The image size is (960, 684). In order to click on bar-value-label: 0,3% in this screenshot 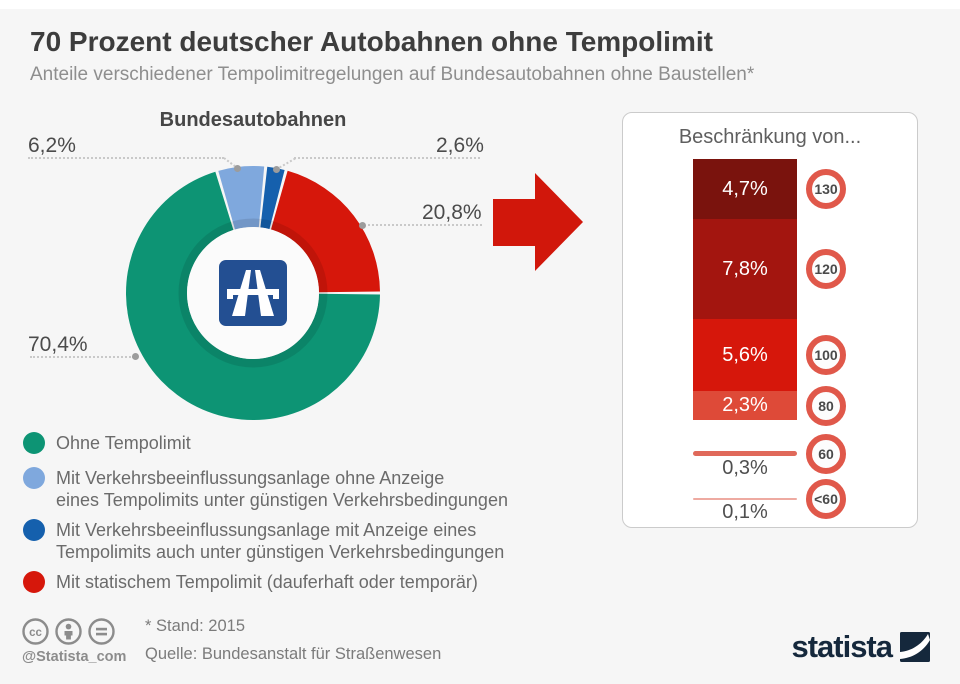, I will do `click(745, 468)`.